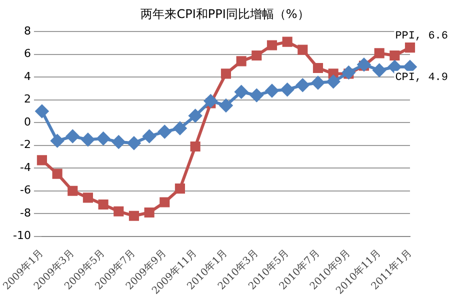  I want to click on chart-title: 两年来CPI和PPI同比增幅（%）, so click(225, 14).